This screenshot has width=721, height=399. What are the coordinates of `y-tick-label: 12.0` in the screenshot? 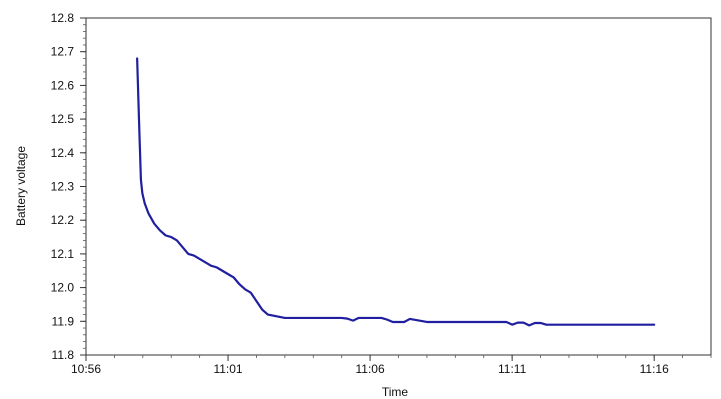 It's located at (63, 288).